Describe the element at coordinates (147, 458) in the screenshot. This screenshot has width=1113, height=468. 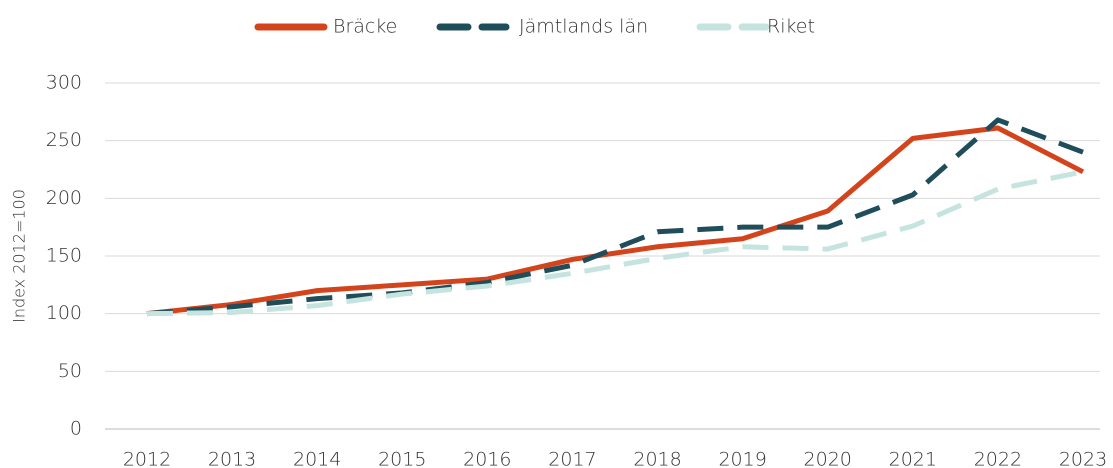
I see `x-tick-label: 2012` at that location.